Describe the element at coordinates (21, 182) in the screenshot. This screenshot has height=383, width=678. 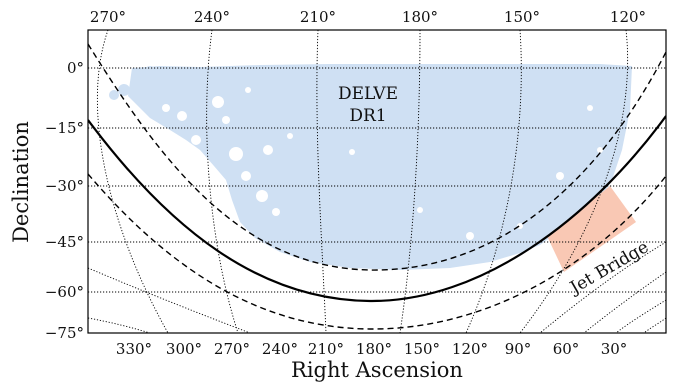
I see `y-axis-label: Declination` at that location.